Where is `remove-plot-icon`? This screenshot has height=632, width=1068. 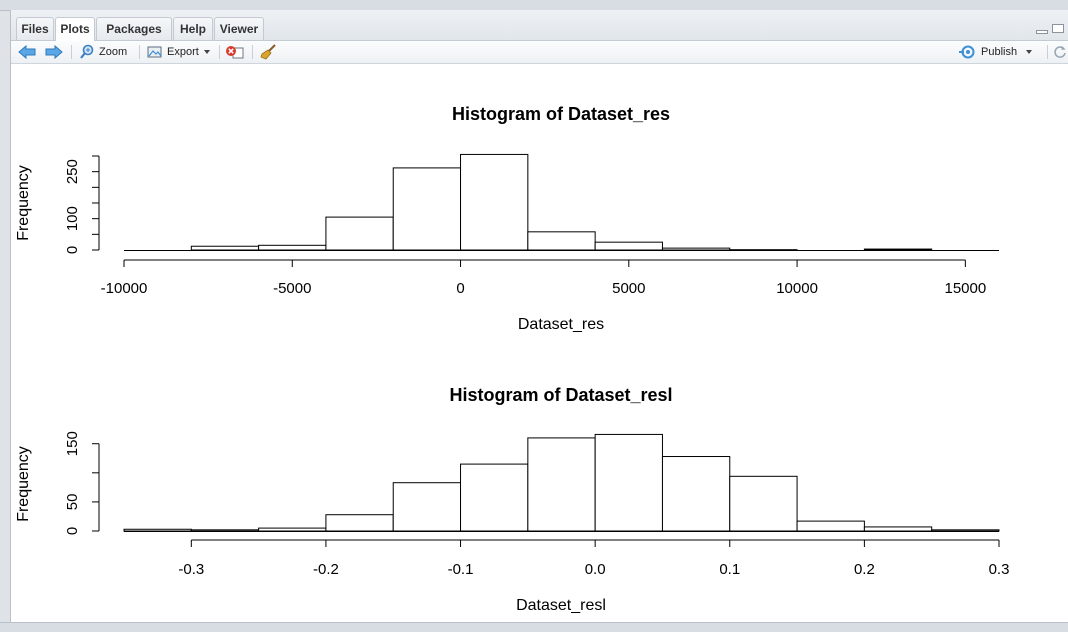 remove-plot-icon is located at coordinates (235, 52).